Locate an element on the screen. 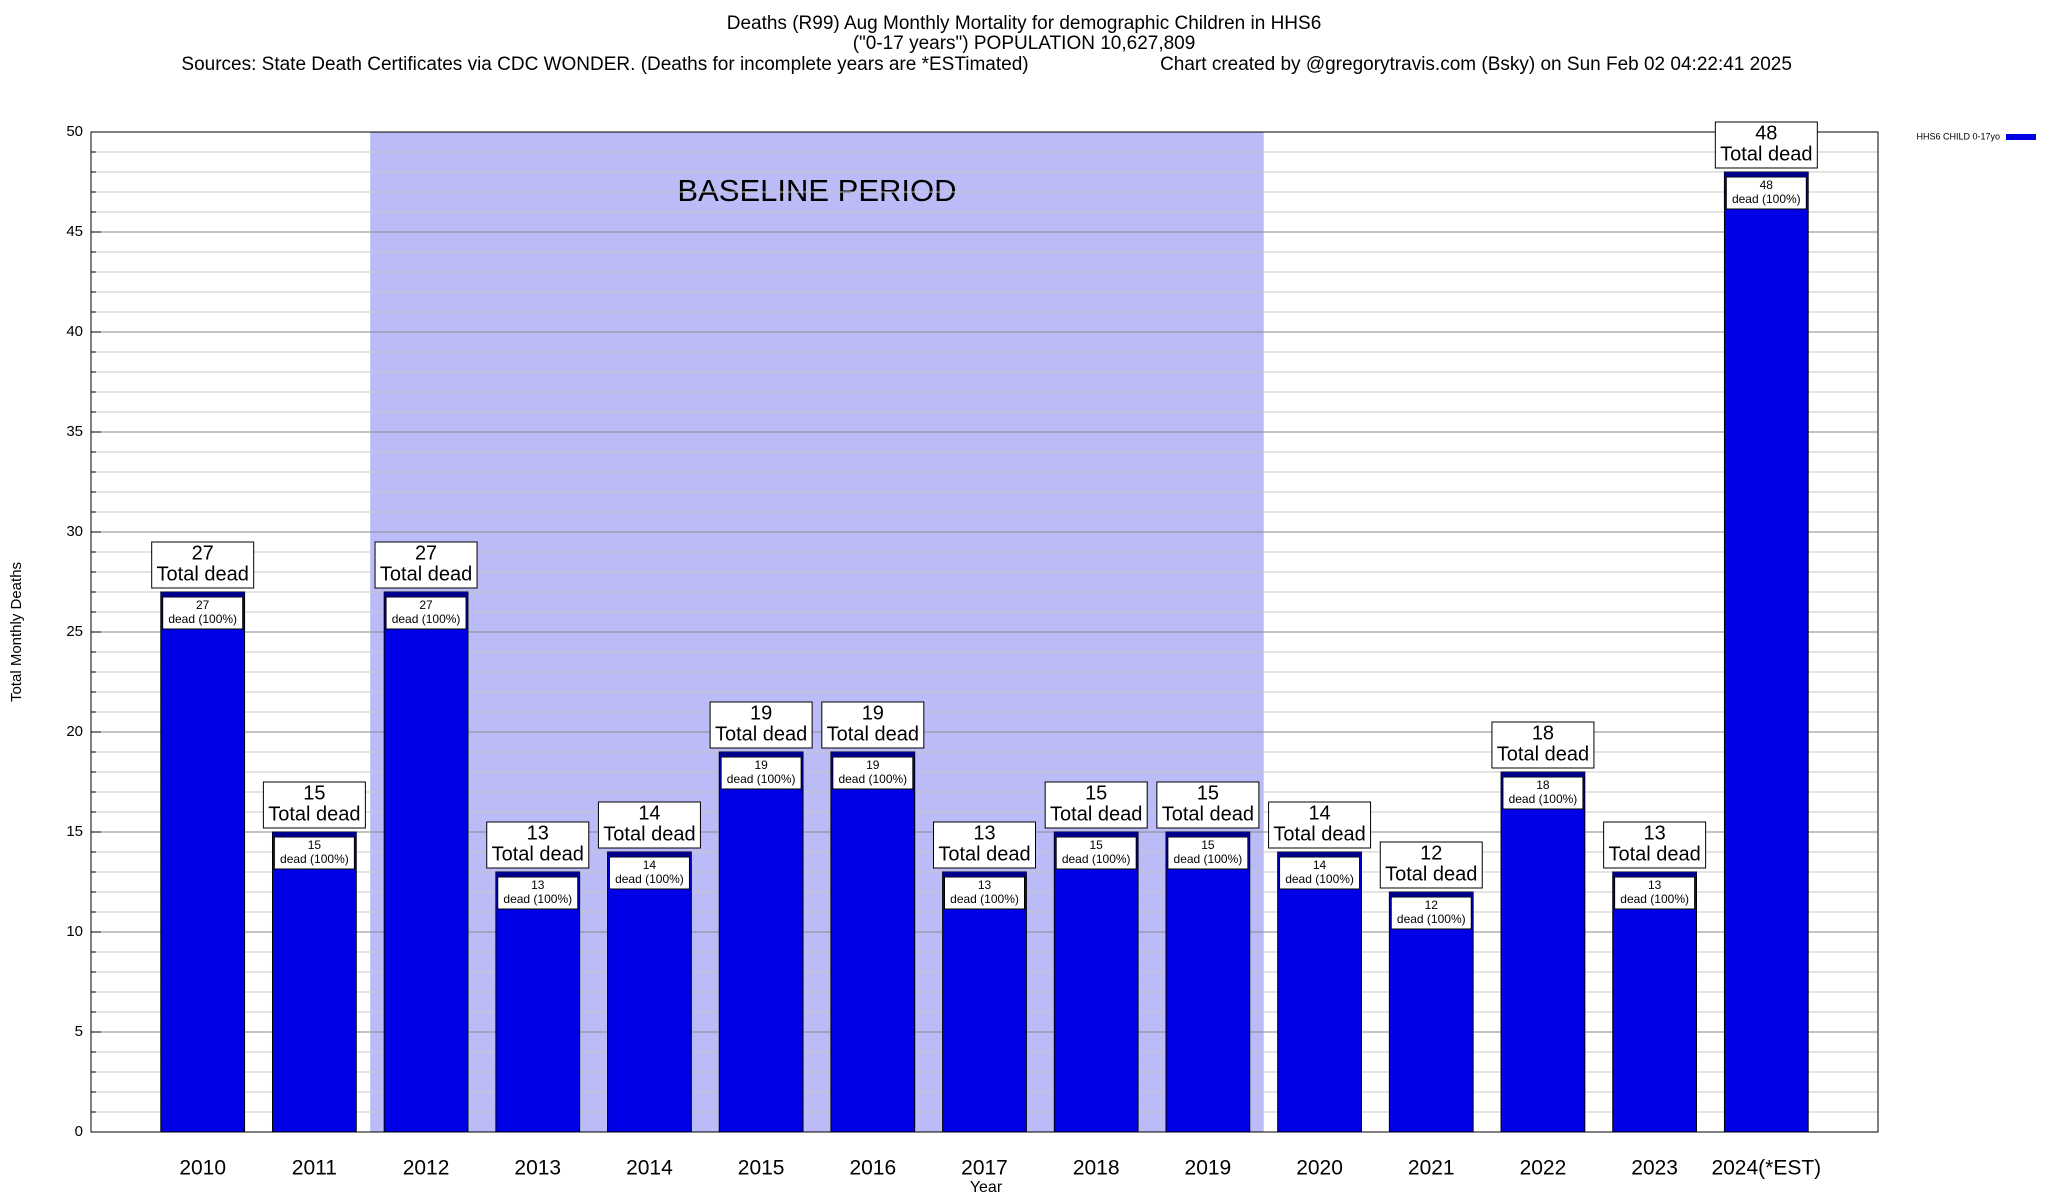 This screenshot has width=2048, height=1200. x-tick-label: 2015 is located at coordinates (761, 1168).